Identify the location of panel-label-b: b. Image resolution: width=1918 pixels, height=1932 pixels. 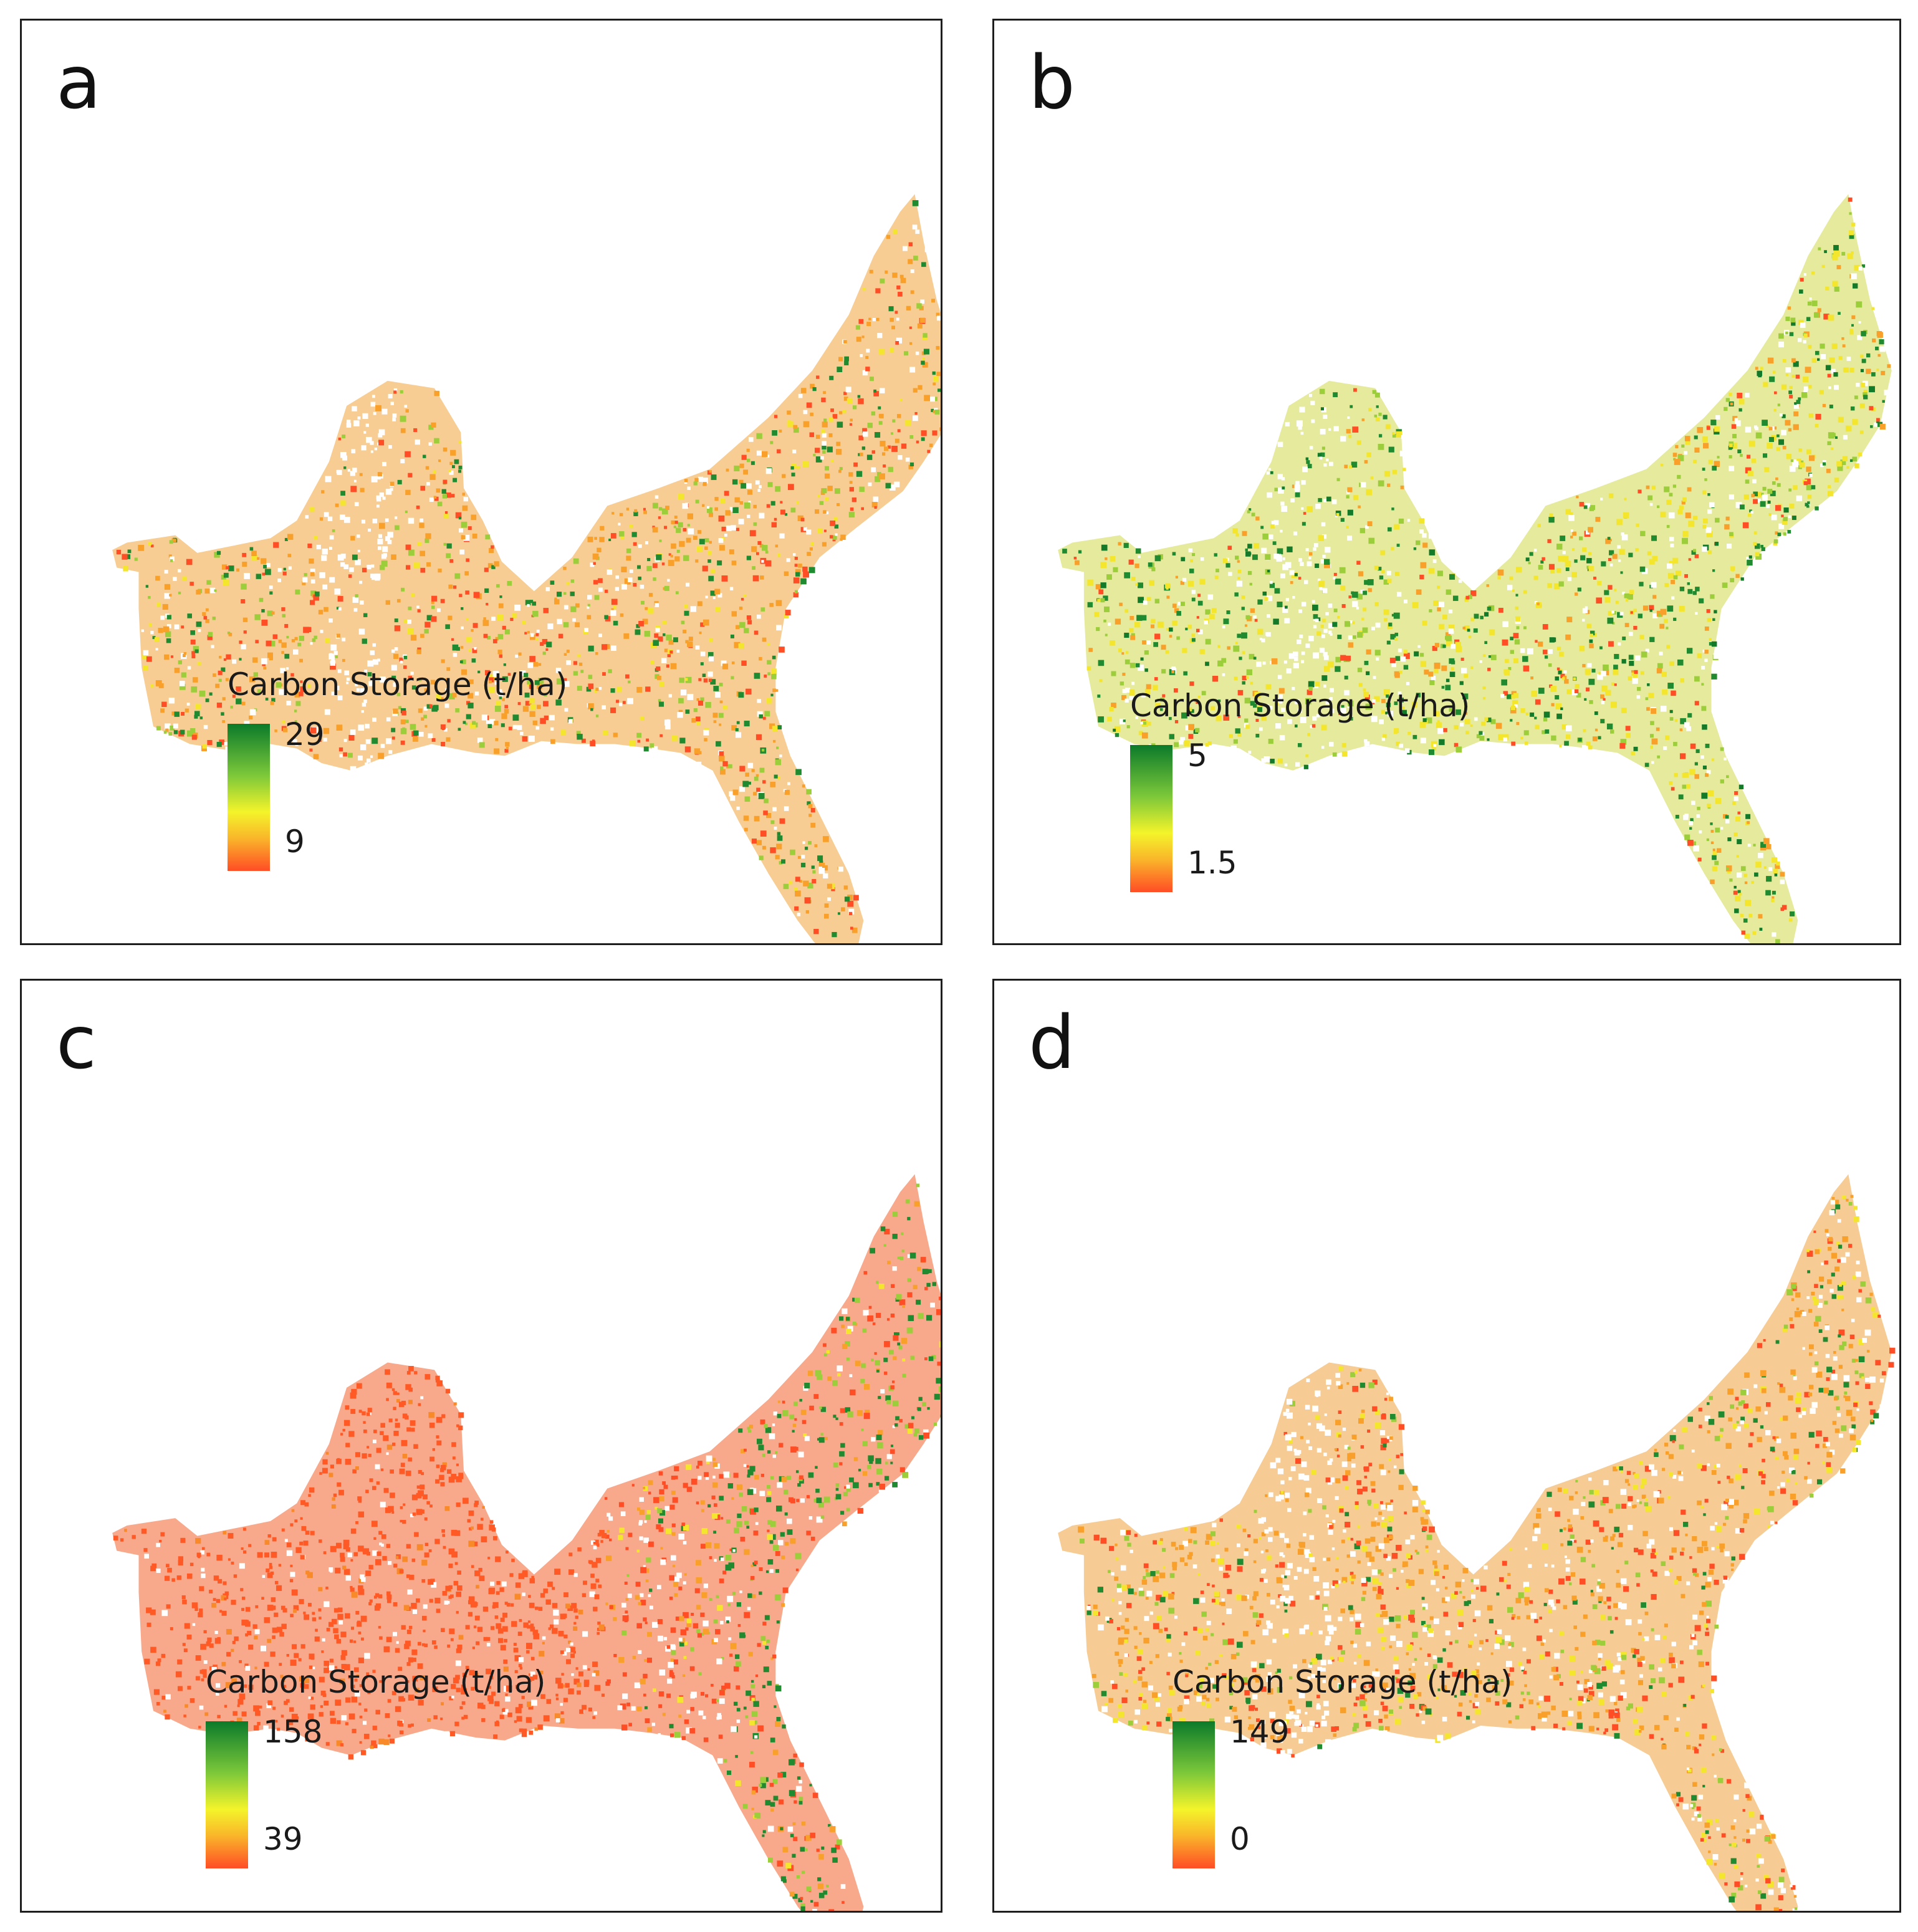
(1052, 82).